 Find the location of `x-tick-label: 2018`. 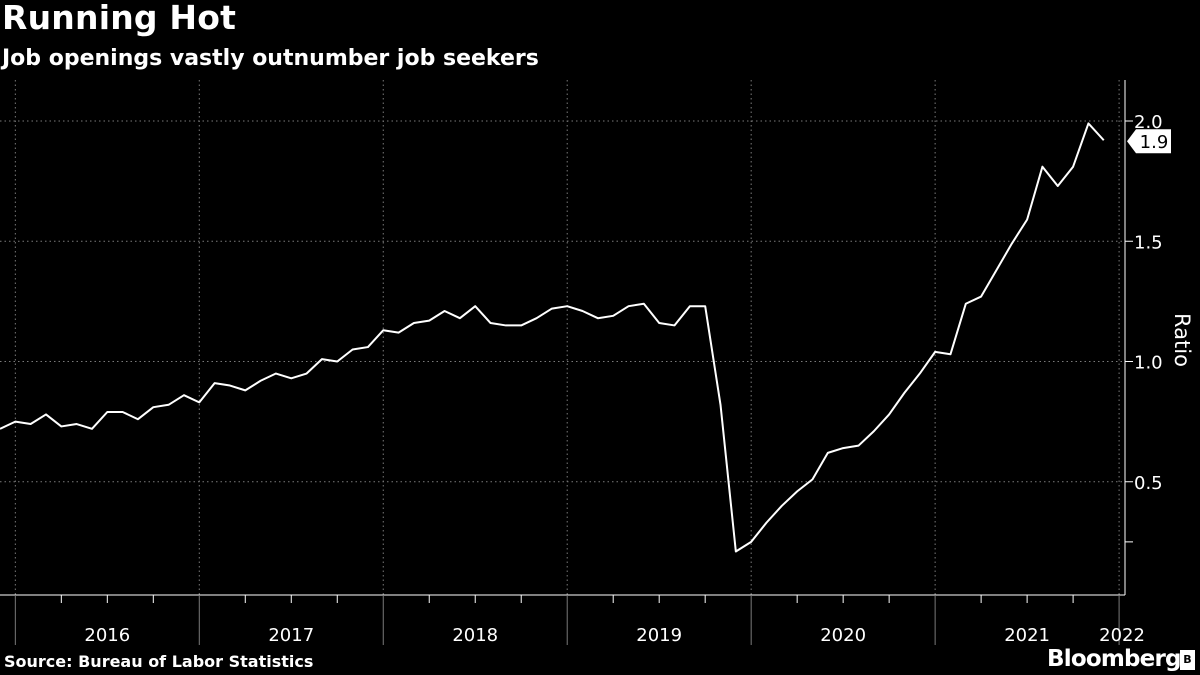

x-tick-label: 2018 is located at coordinates (475, 635).